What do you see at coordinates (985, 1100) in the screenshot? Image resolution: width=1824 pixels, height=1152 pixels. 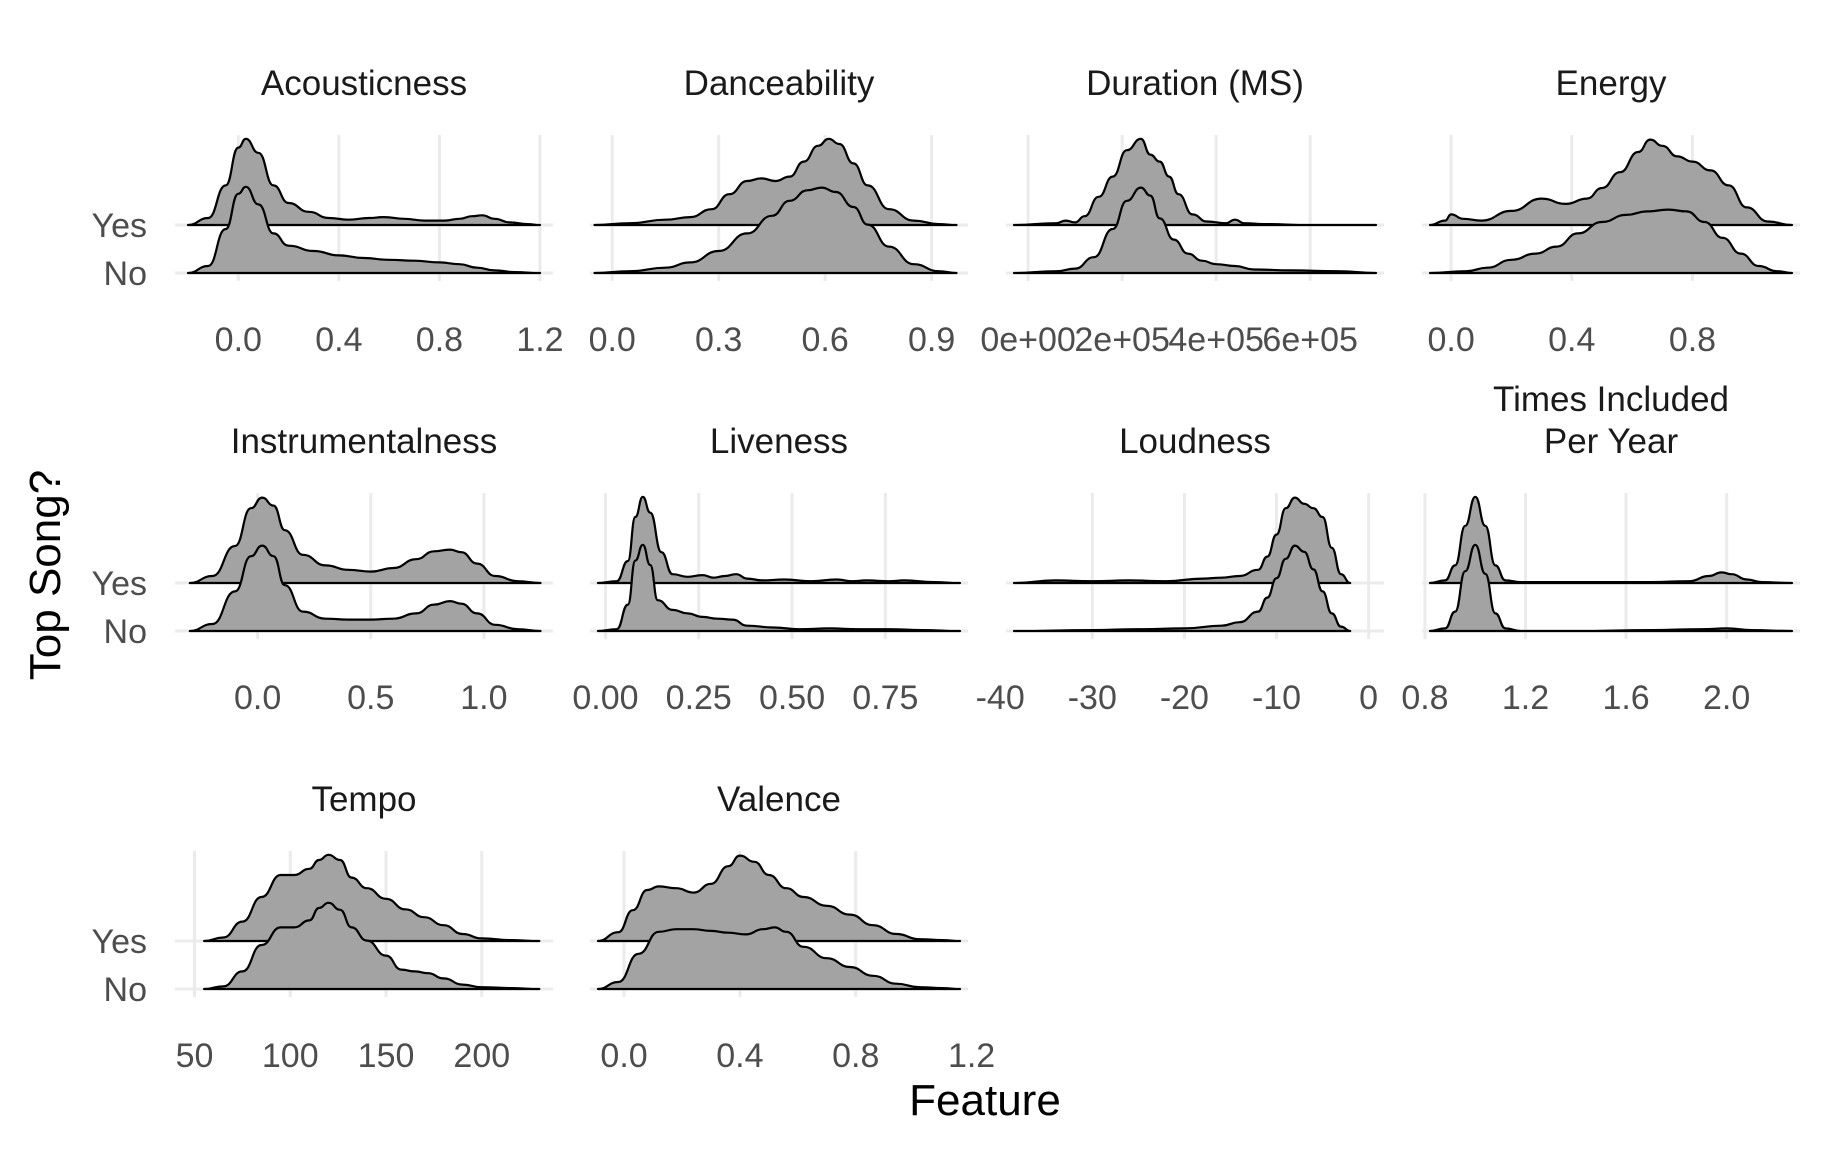 I see `x-axis-title: Feature` at bounding box center [985, 1100].